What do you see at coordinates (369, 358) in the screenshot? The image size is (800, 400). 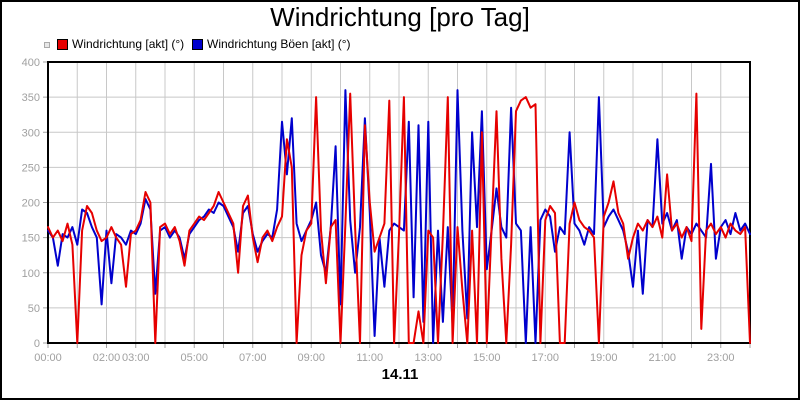 I see `x-tick-label: 11:00` at bounding box center [369, 358].